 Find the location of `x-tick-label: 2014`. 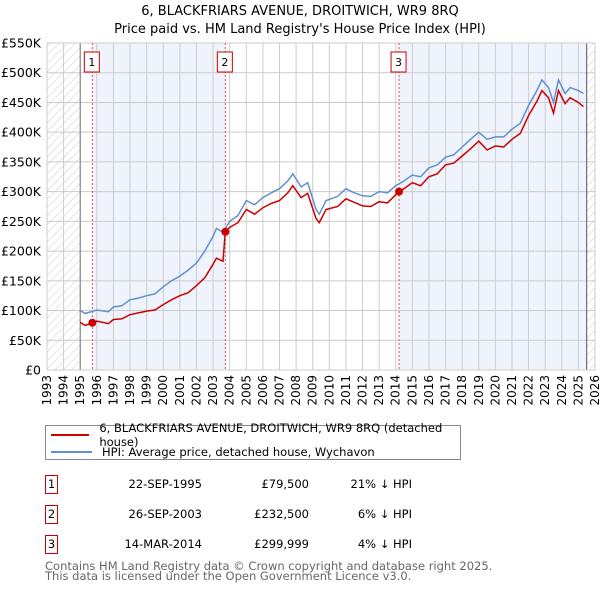

x-tick-label: 2014 is located at coordinates (396, 390).